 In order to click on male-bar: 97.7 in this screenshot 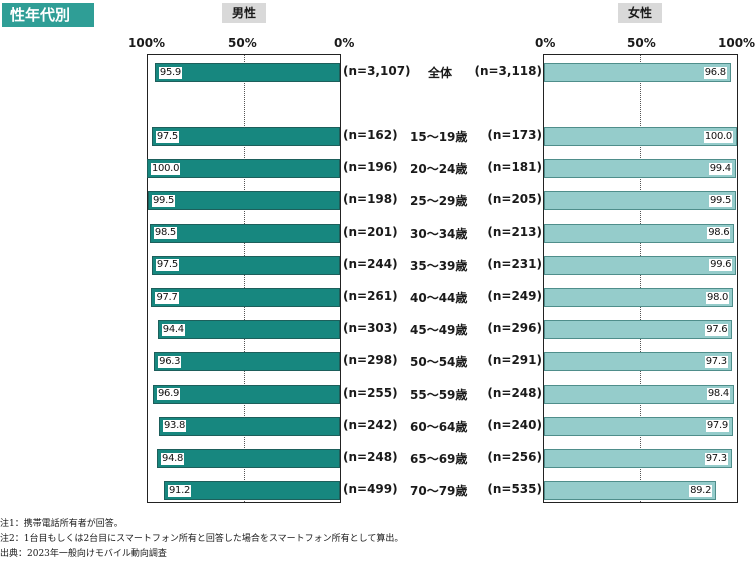, I will do `click(245, 297)`.